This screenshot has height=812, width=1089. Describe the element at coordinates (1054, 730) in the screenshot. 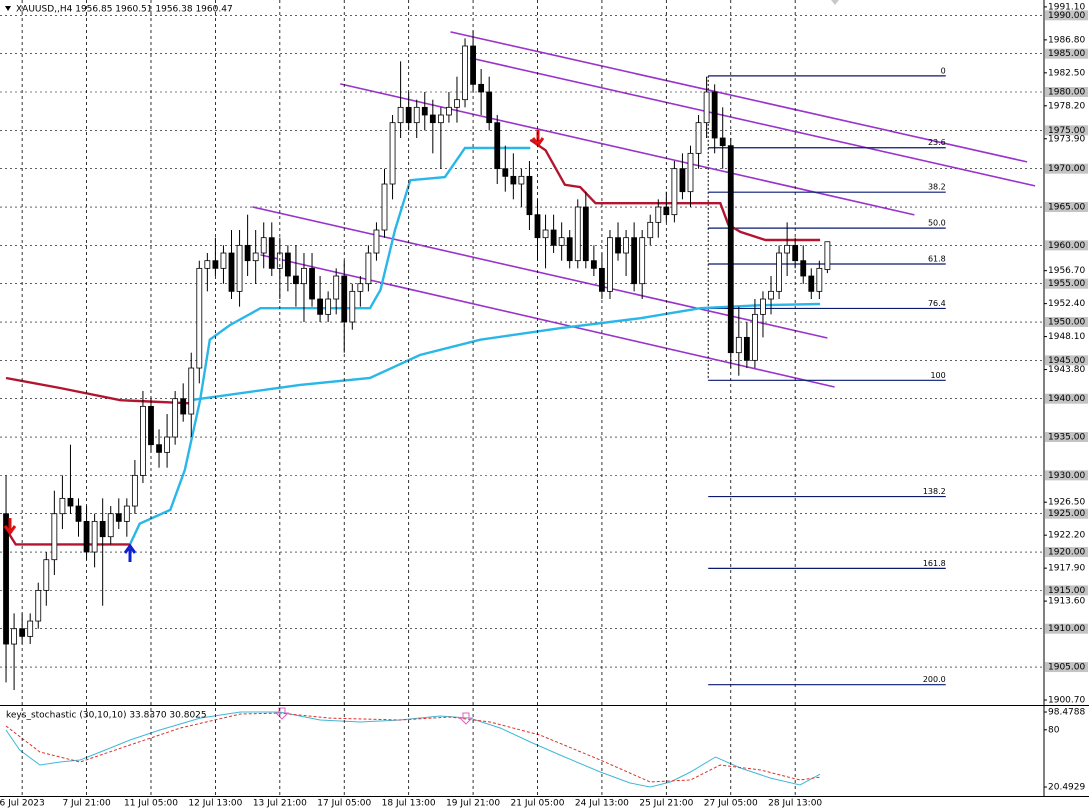

I see `y-tick-label: 80` at that location.